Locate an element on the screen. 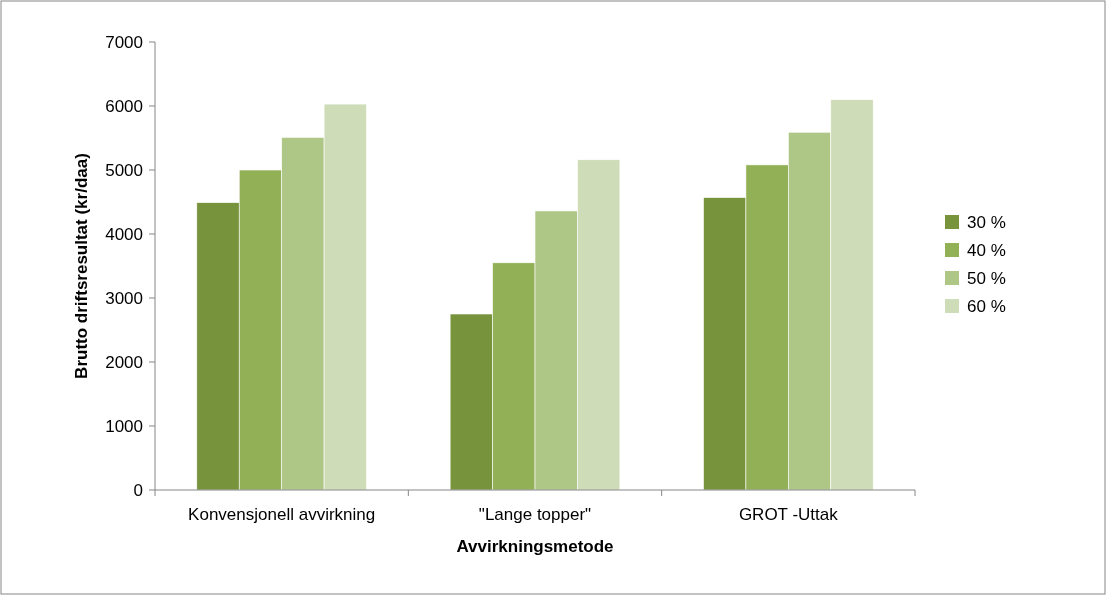  legend-label: 40 % is located at coordinates (986, 250).